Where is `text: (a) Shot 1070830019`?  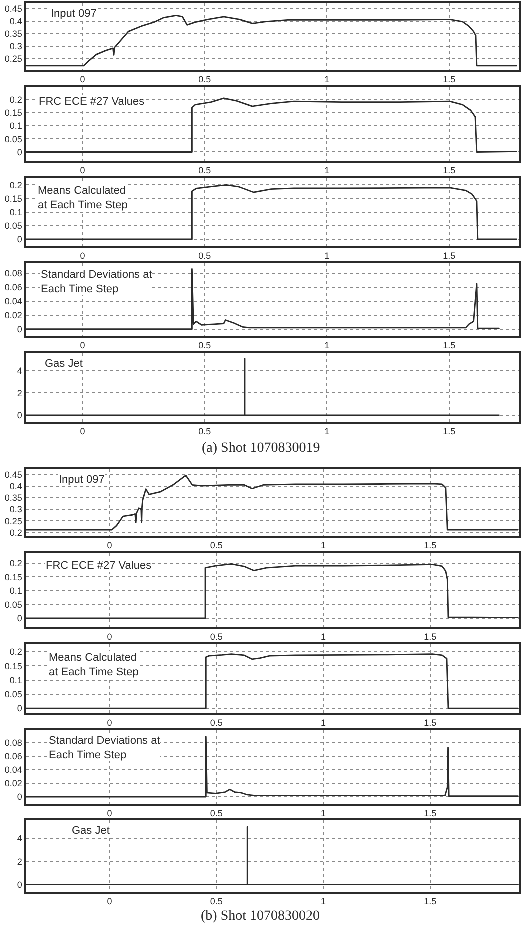
text: (a) Shot 1070830019 is located at coordinates (261, 448).